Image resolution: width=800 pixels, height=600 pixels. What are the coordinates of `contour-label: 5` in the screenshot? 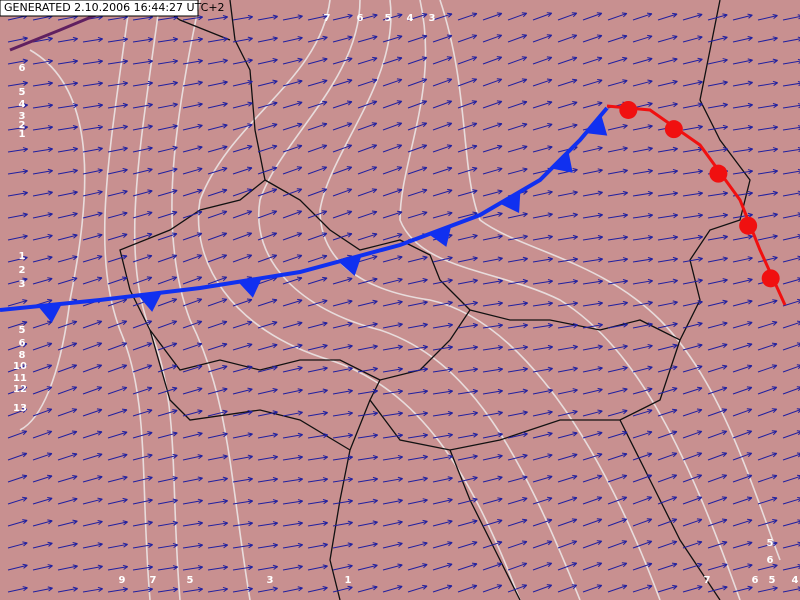 It's located at (22, 330).